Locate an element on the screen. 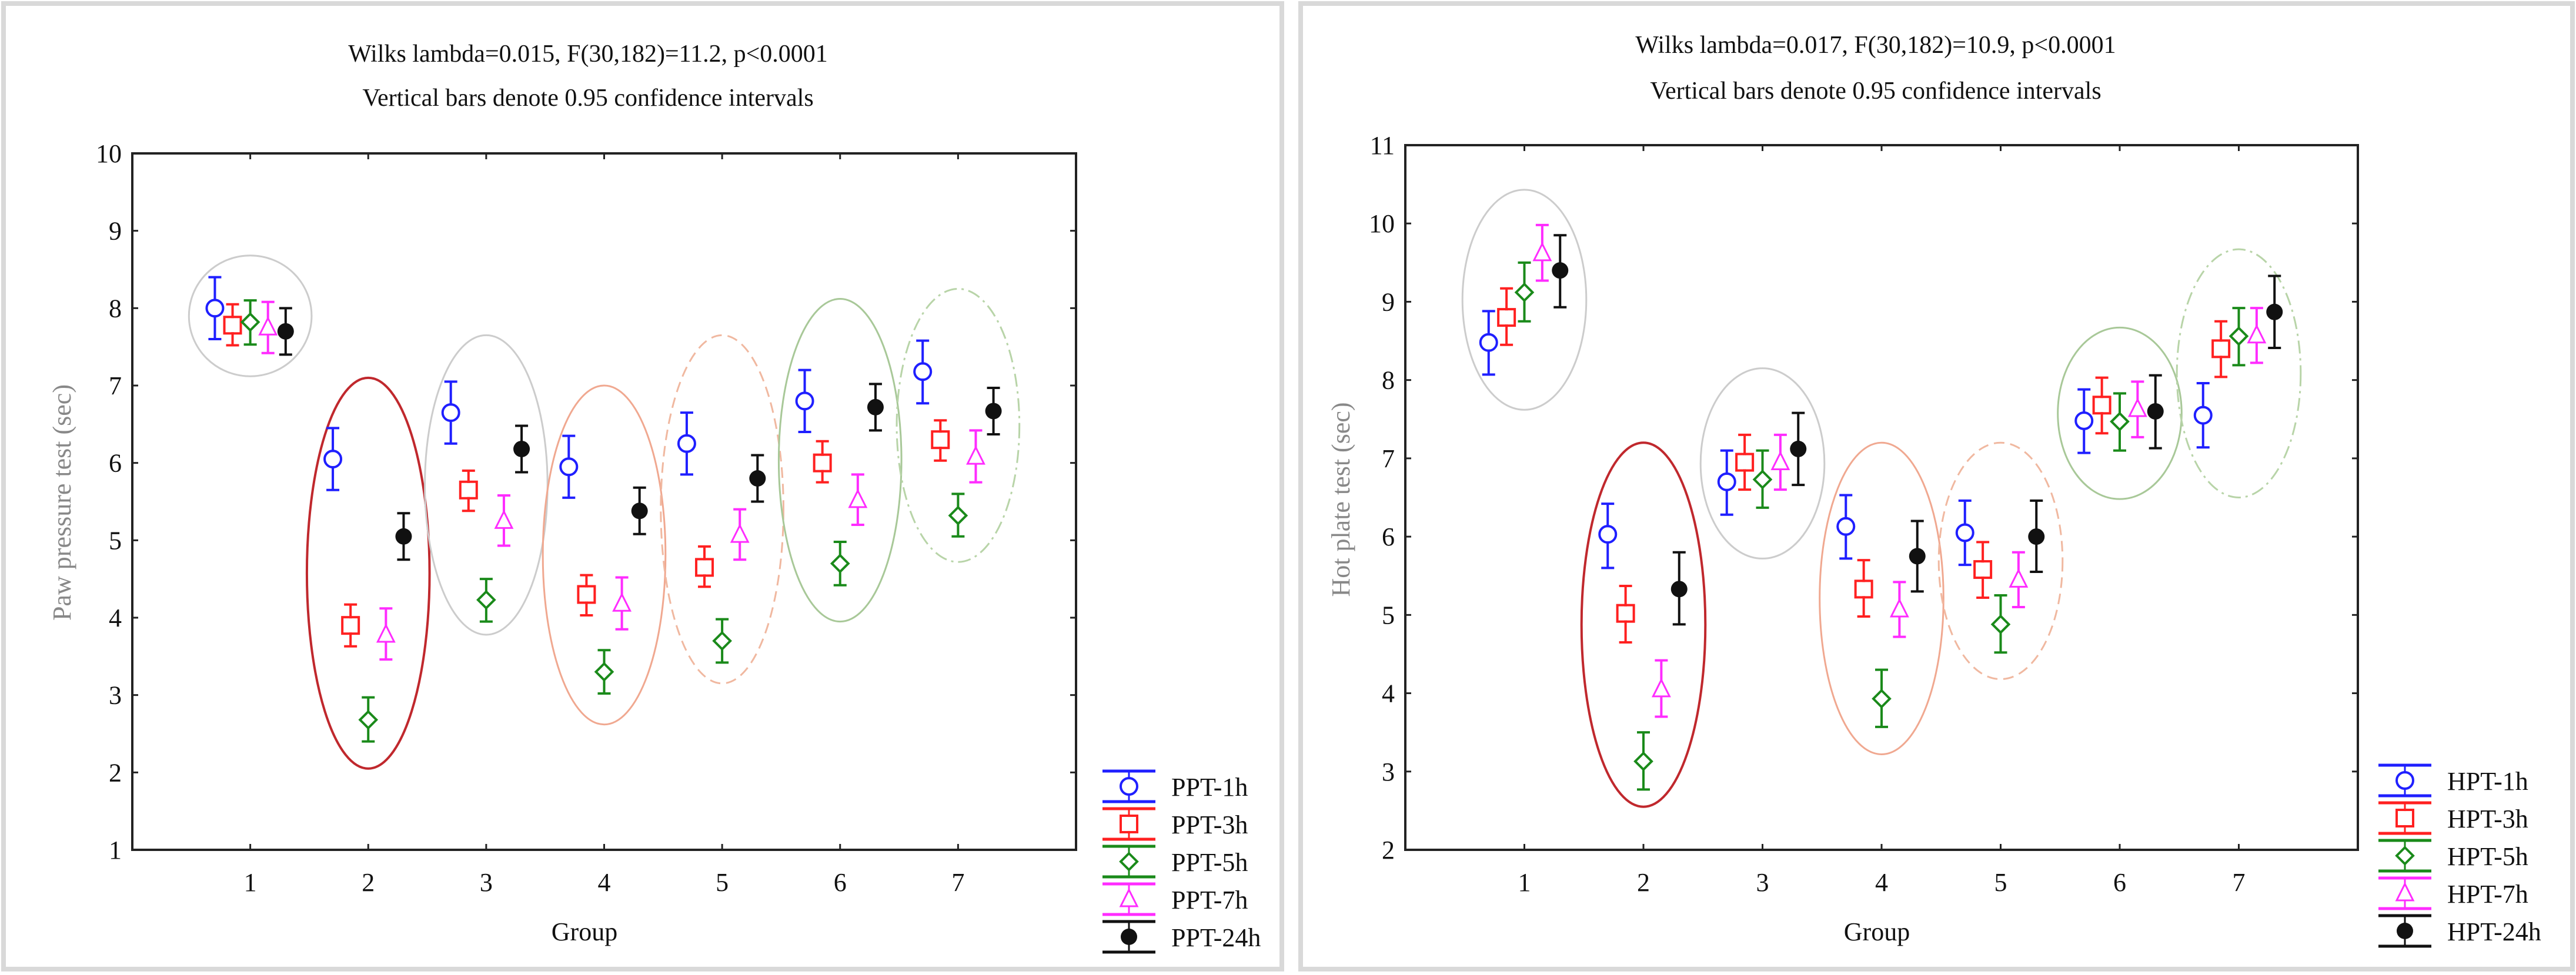 The width and height of the screenshot is (2576, 975). series-PPT-3h is located at coordinates (586, 475).